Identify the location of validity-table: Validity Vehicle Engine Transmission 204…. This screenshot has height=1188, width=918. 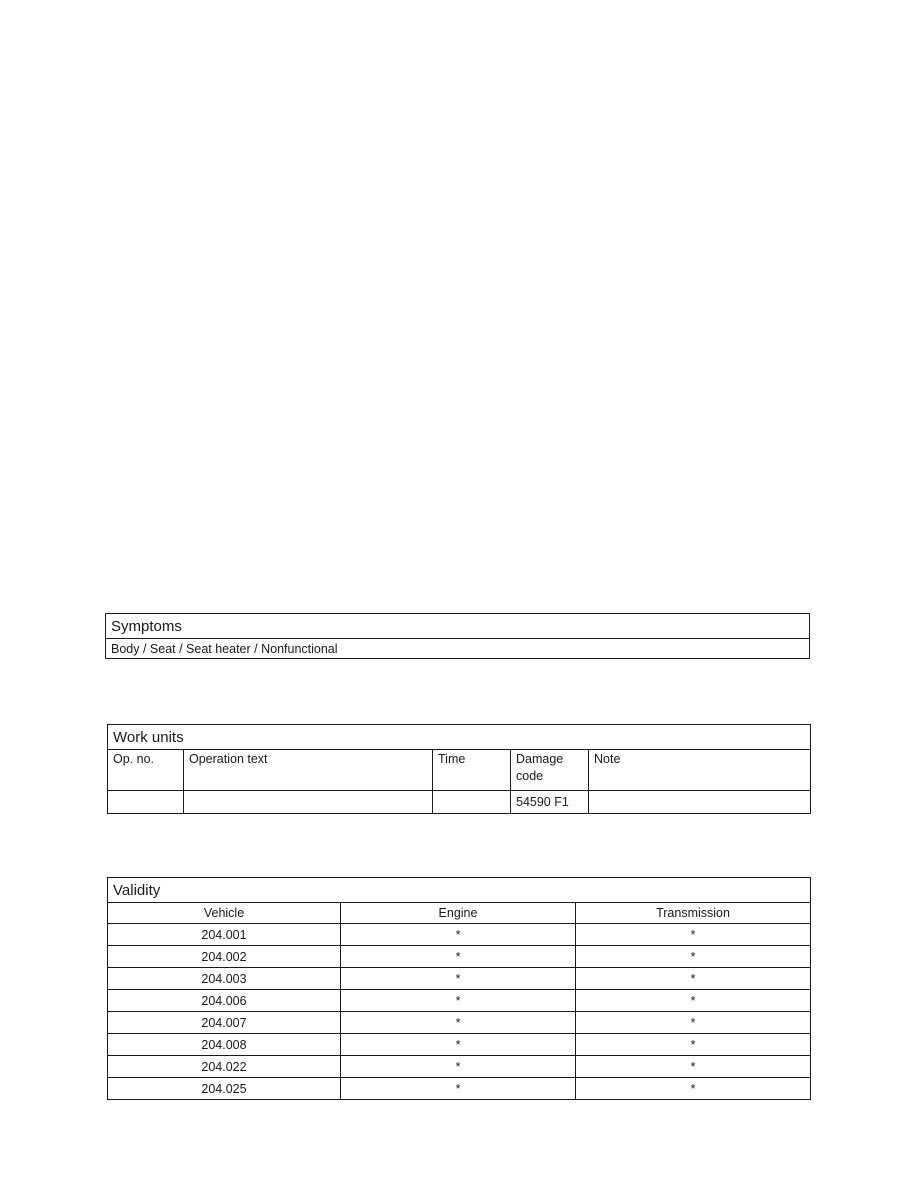
(459, 988).